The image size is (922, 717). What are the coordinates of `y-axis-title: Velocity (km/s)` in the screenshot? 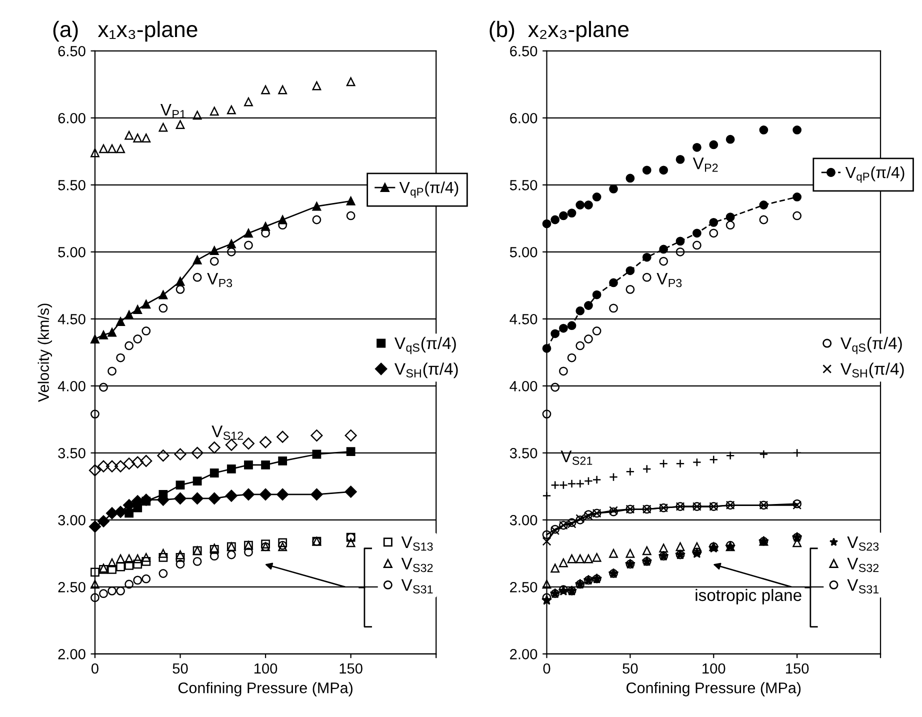 It's located at (45, 353).